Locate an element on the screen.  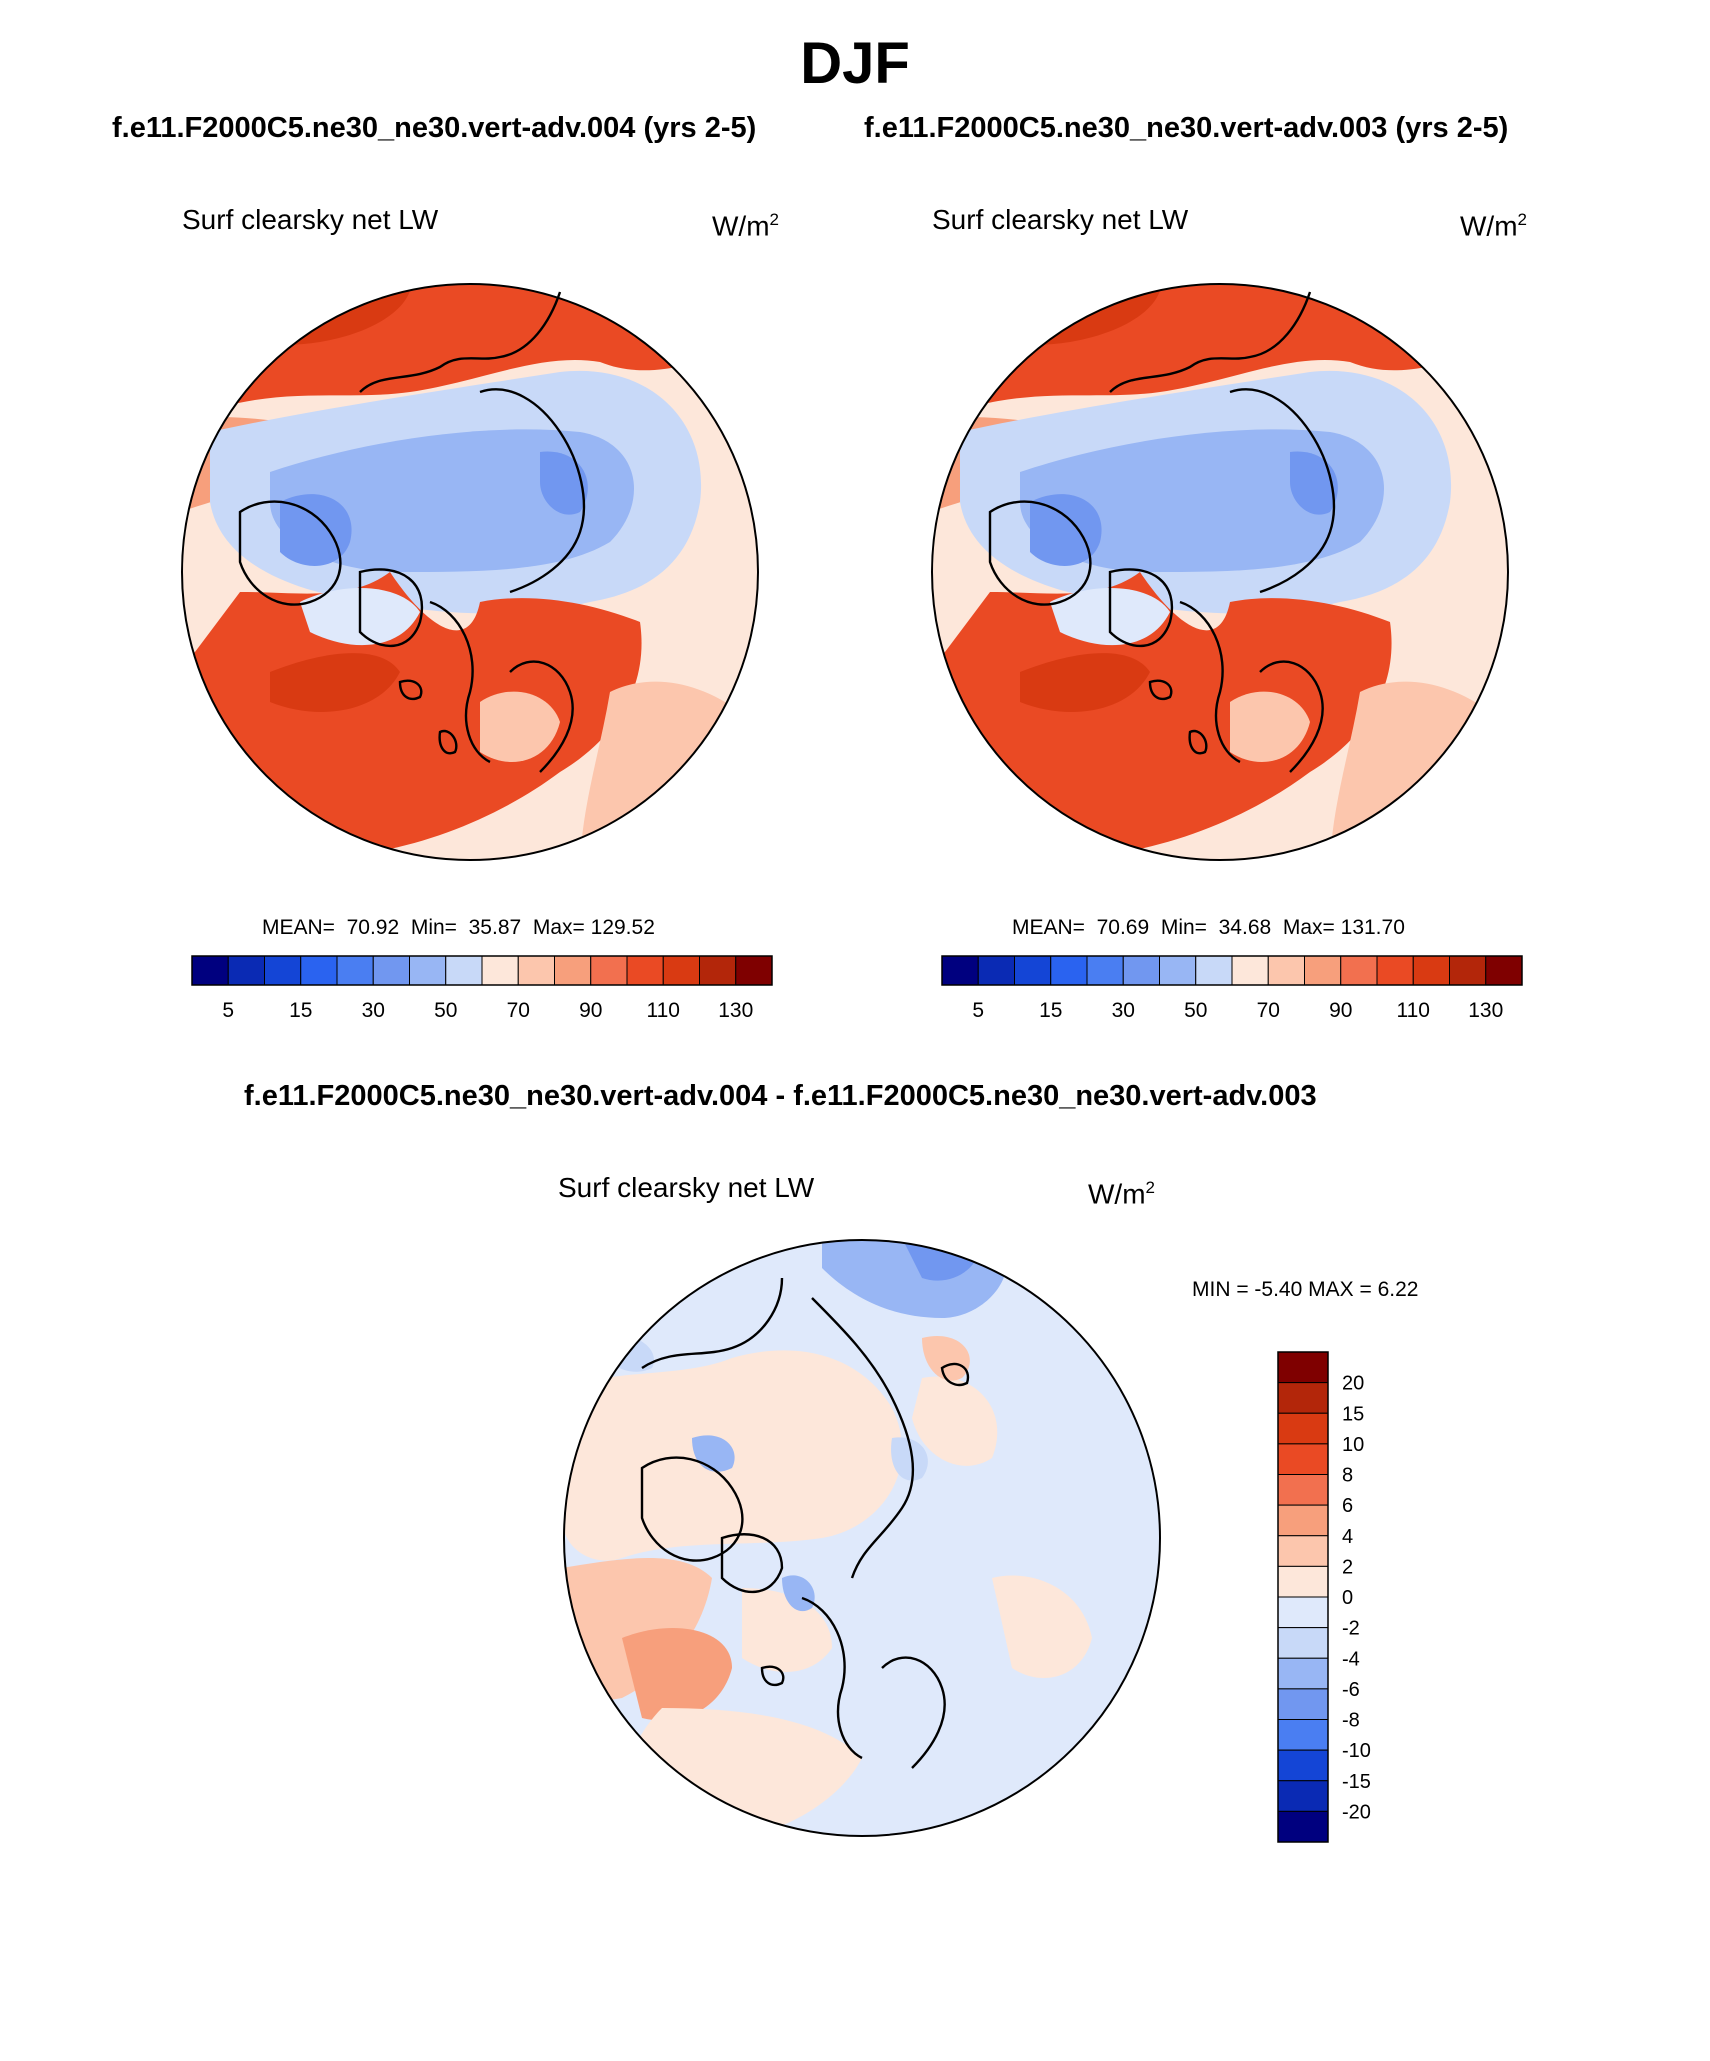
right-coastlines is located at coordinates (1162, 532).